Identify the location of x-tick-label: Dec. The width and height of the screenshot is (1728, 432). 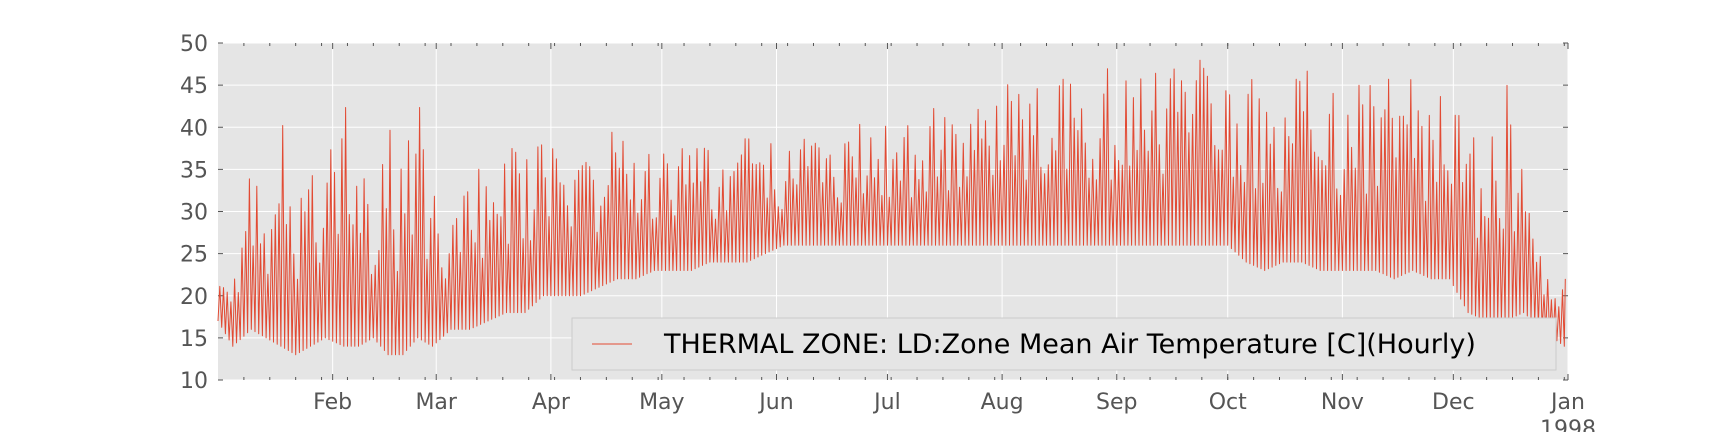
(1453, 402).